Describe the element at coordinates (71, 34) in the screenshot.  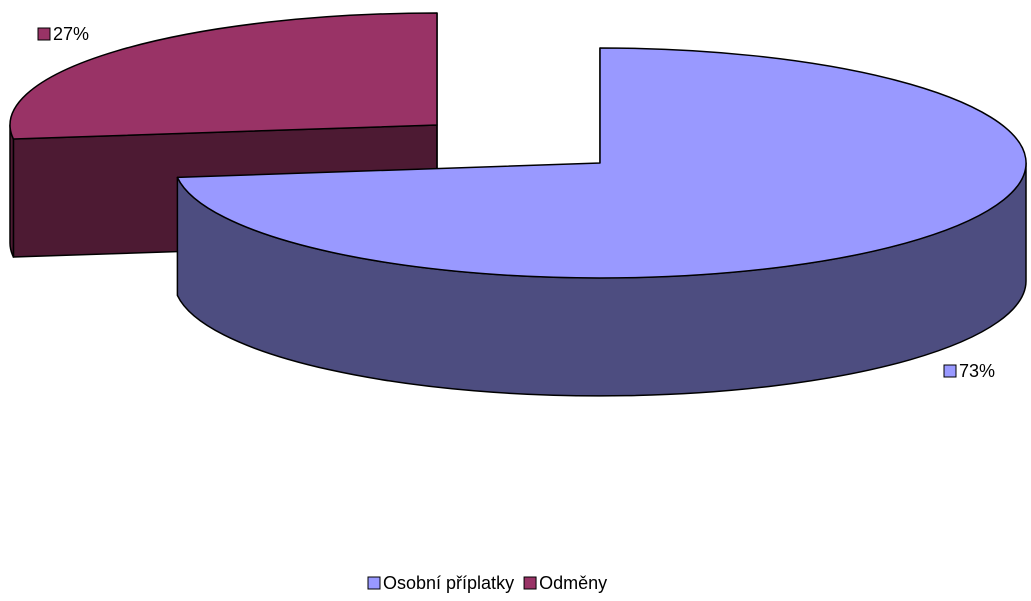
I see `data-label: 27%` at that location.